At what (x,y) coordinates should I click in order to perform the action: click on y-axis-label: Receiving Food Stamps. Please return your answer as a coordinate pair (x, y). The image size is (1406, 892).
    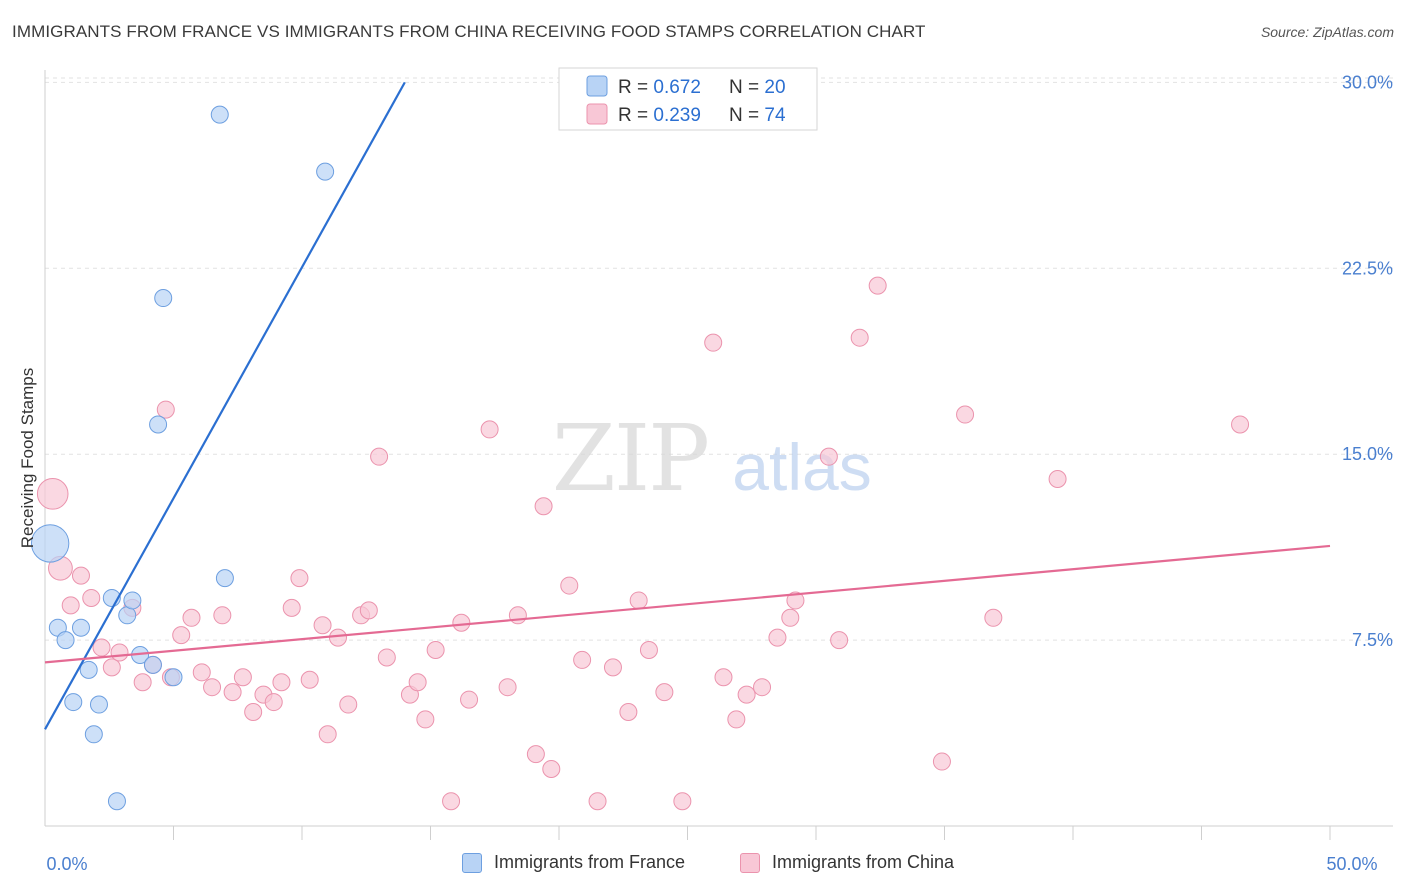
    Looking at the image, I should click on (27, 458).